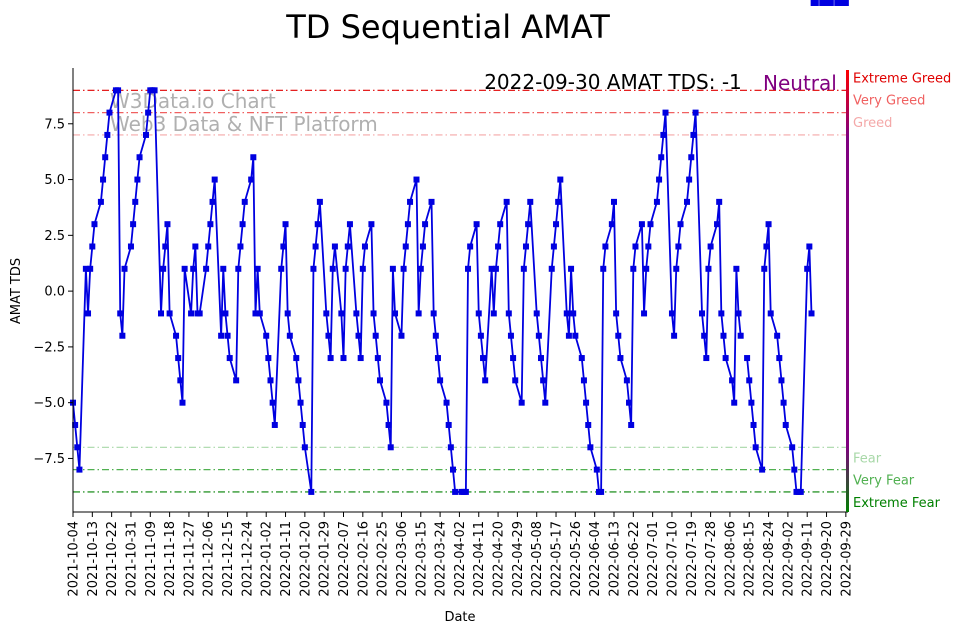 The image size is (967, 633). I want to click on x-tick-label-13: 2022-01-29, so click(325, 559).